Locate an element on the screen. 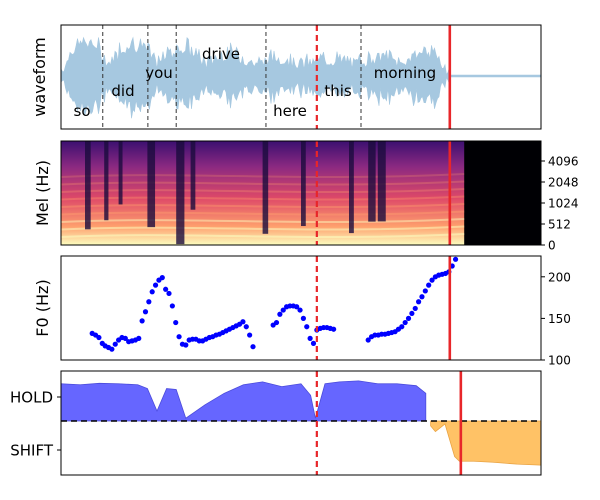 This screenshot has height=500, width=600. waveform-ylabel: waveform is located at coordinates (39, 77).